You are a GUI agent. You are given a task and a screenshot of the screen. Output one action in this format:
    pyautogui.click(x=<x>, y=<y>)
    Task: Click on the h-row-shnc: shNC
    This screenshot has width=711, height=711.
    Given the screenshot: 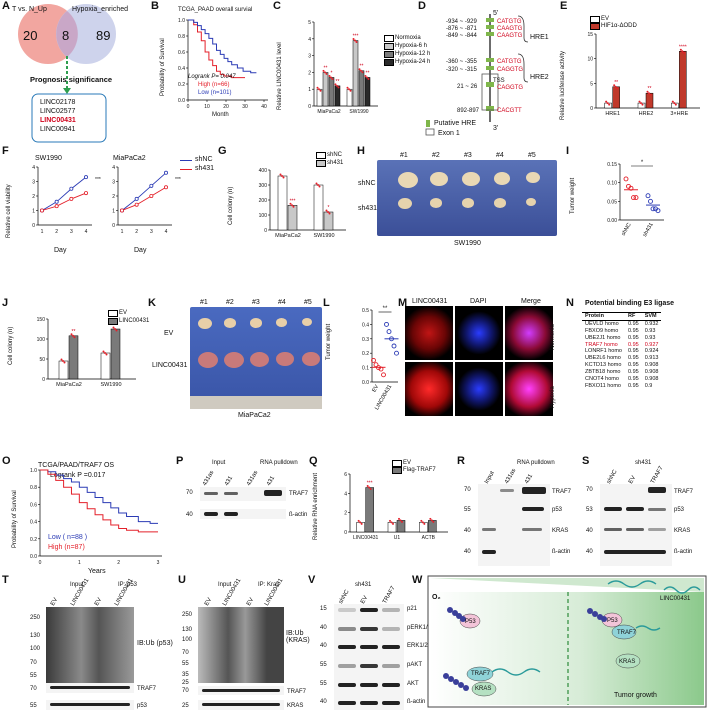 What is the action you would take?
    pyautogui.click(x=367, y=183)
    